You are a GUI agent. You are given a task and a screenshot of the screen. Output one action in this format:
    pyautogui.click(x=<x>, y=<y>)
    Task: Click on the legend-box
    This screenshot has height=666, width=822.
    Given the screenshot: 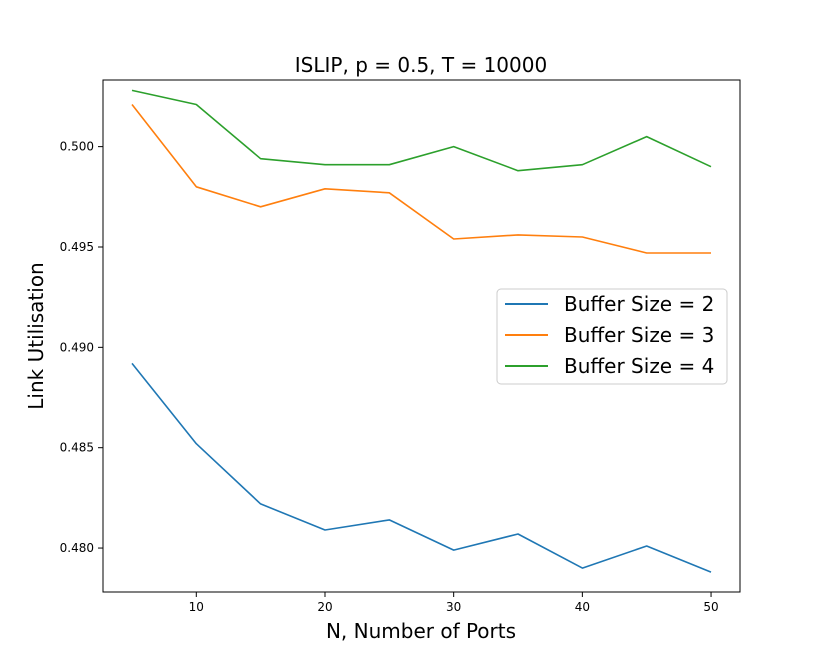 What is the action you would take?
    pyautogui.click(x=612, y=336)
    